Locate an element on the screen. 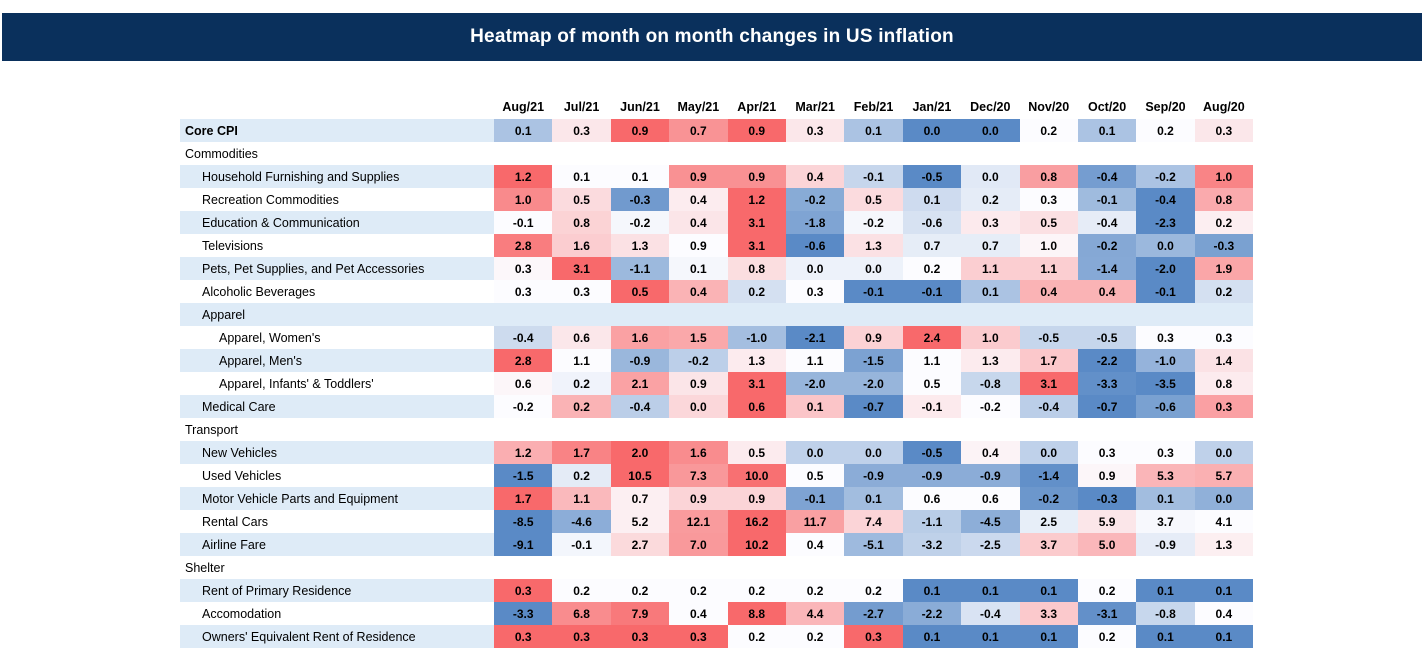  row-label: Education & Communication is located at coordinates (281, 222).